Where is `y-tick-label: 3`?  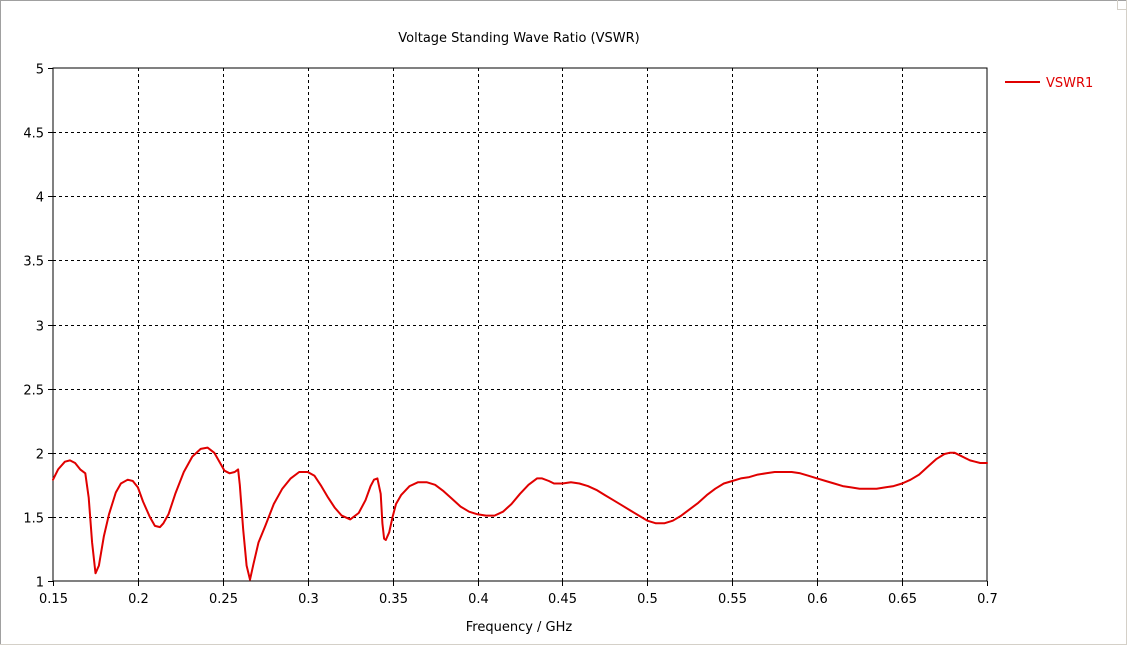
y-tick-label: 3 is located at coordinates (40, 327).